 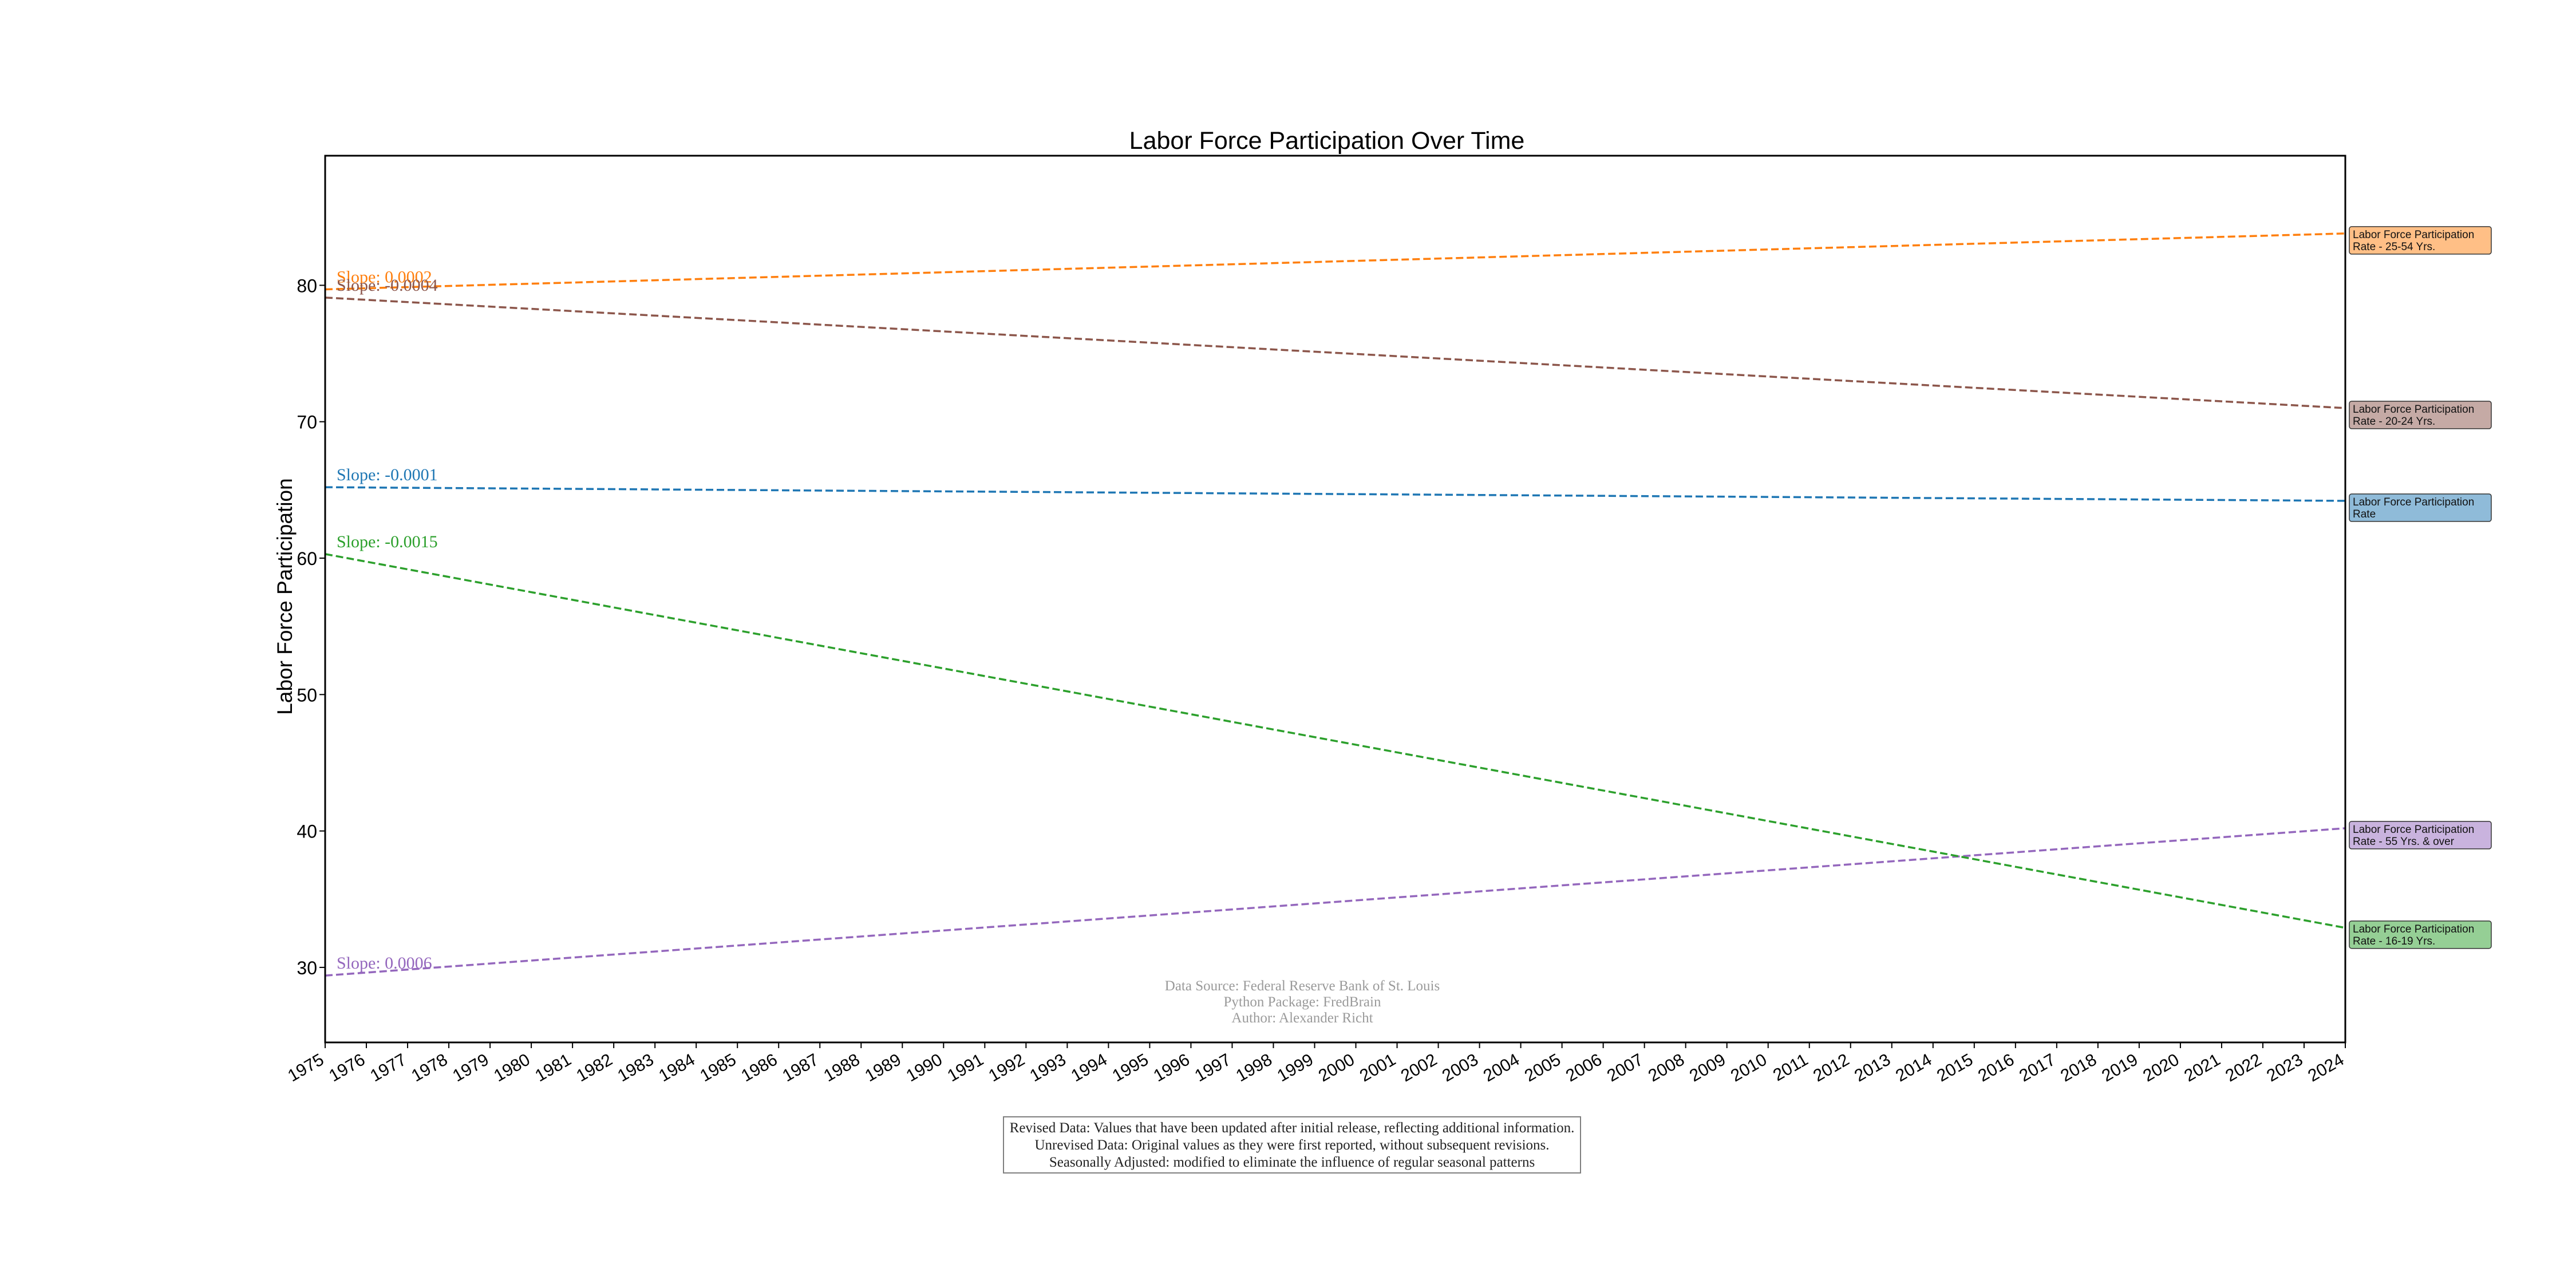 What do you see at coordinates (1914, 1067) in the screenshot?
I see `x-tick-label: 2014` at bounding box center [1914, 1067].